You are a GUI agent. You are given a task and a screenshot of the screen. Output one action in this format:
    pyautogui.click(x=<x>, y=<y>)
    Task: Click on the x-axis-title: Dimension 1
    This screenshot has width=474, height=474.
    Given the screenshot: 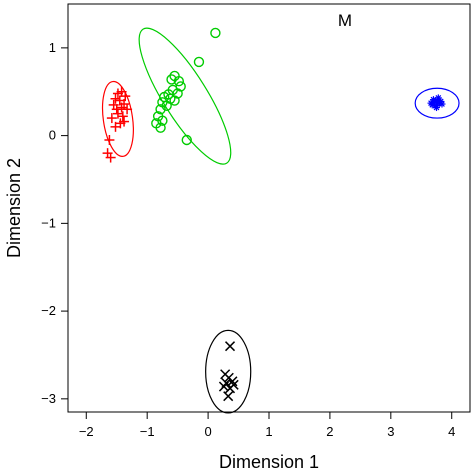 What is the action you would take?
    pyautogui.click(x=269, y=462)
    